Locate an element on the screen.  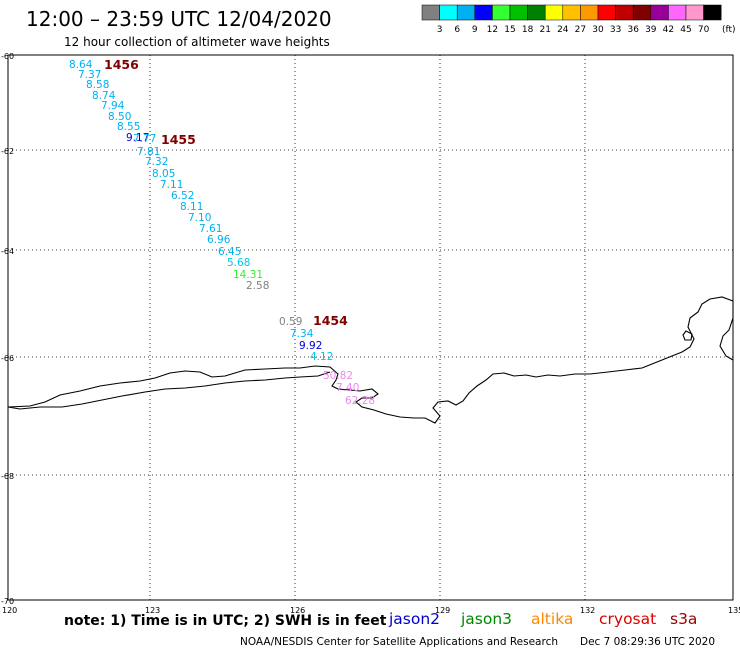
legend-tick-label: 3 is located at coordinates (440, 30).